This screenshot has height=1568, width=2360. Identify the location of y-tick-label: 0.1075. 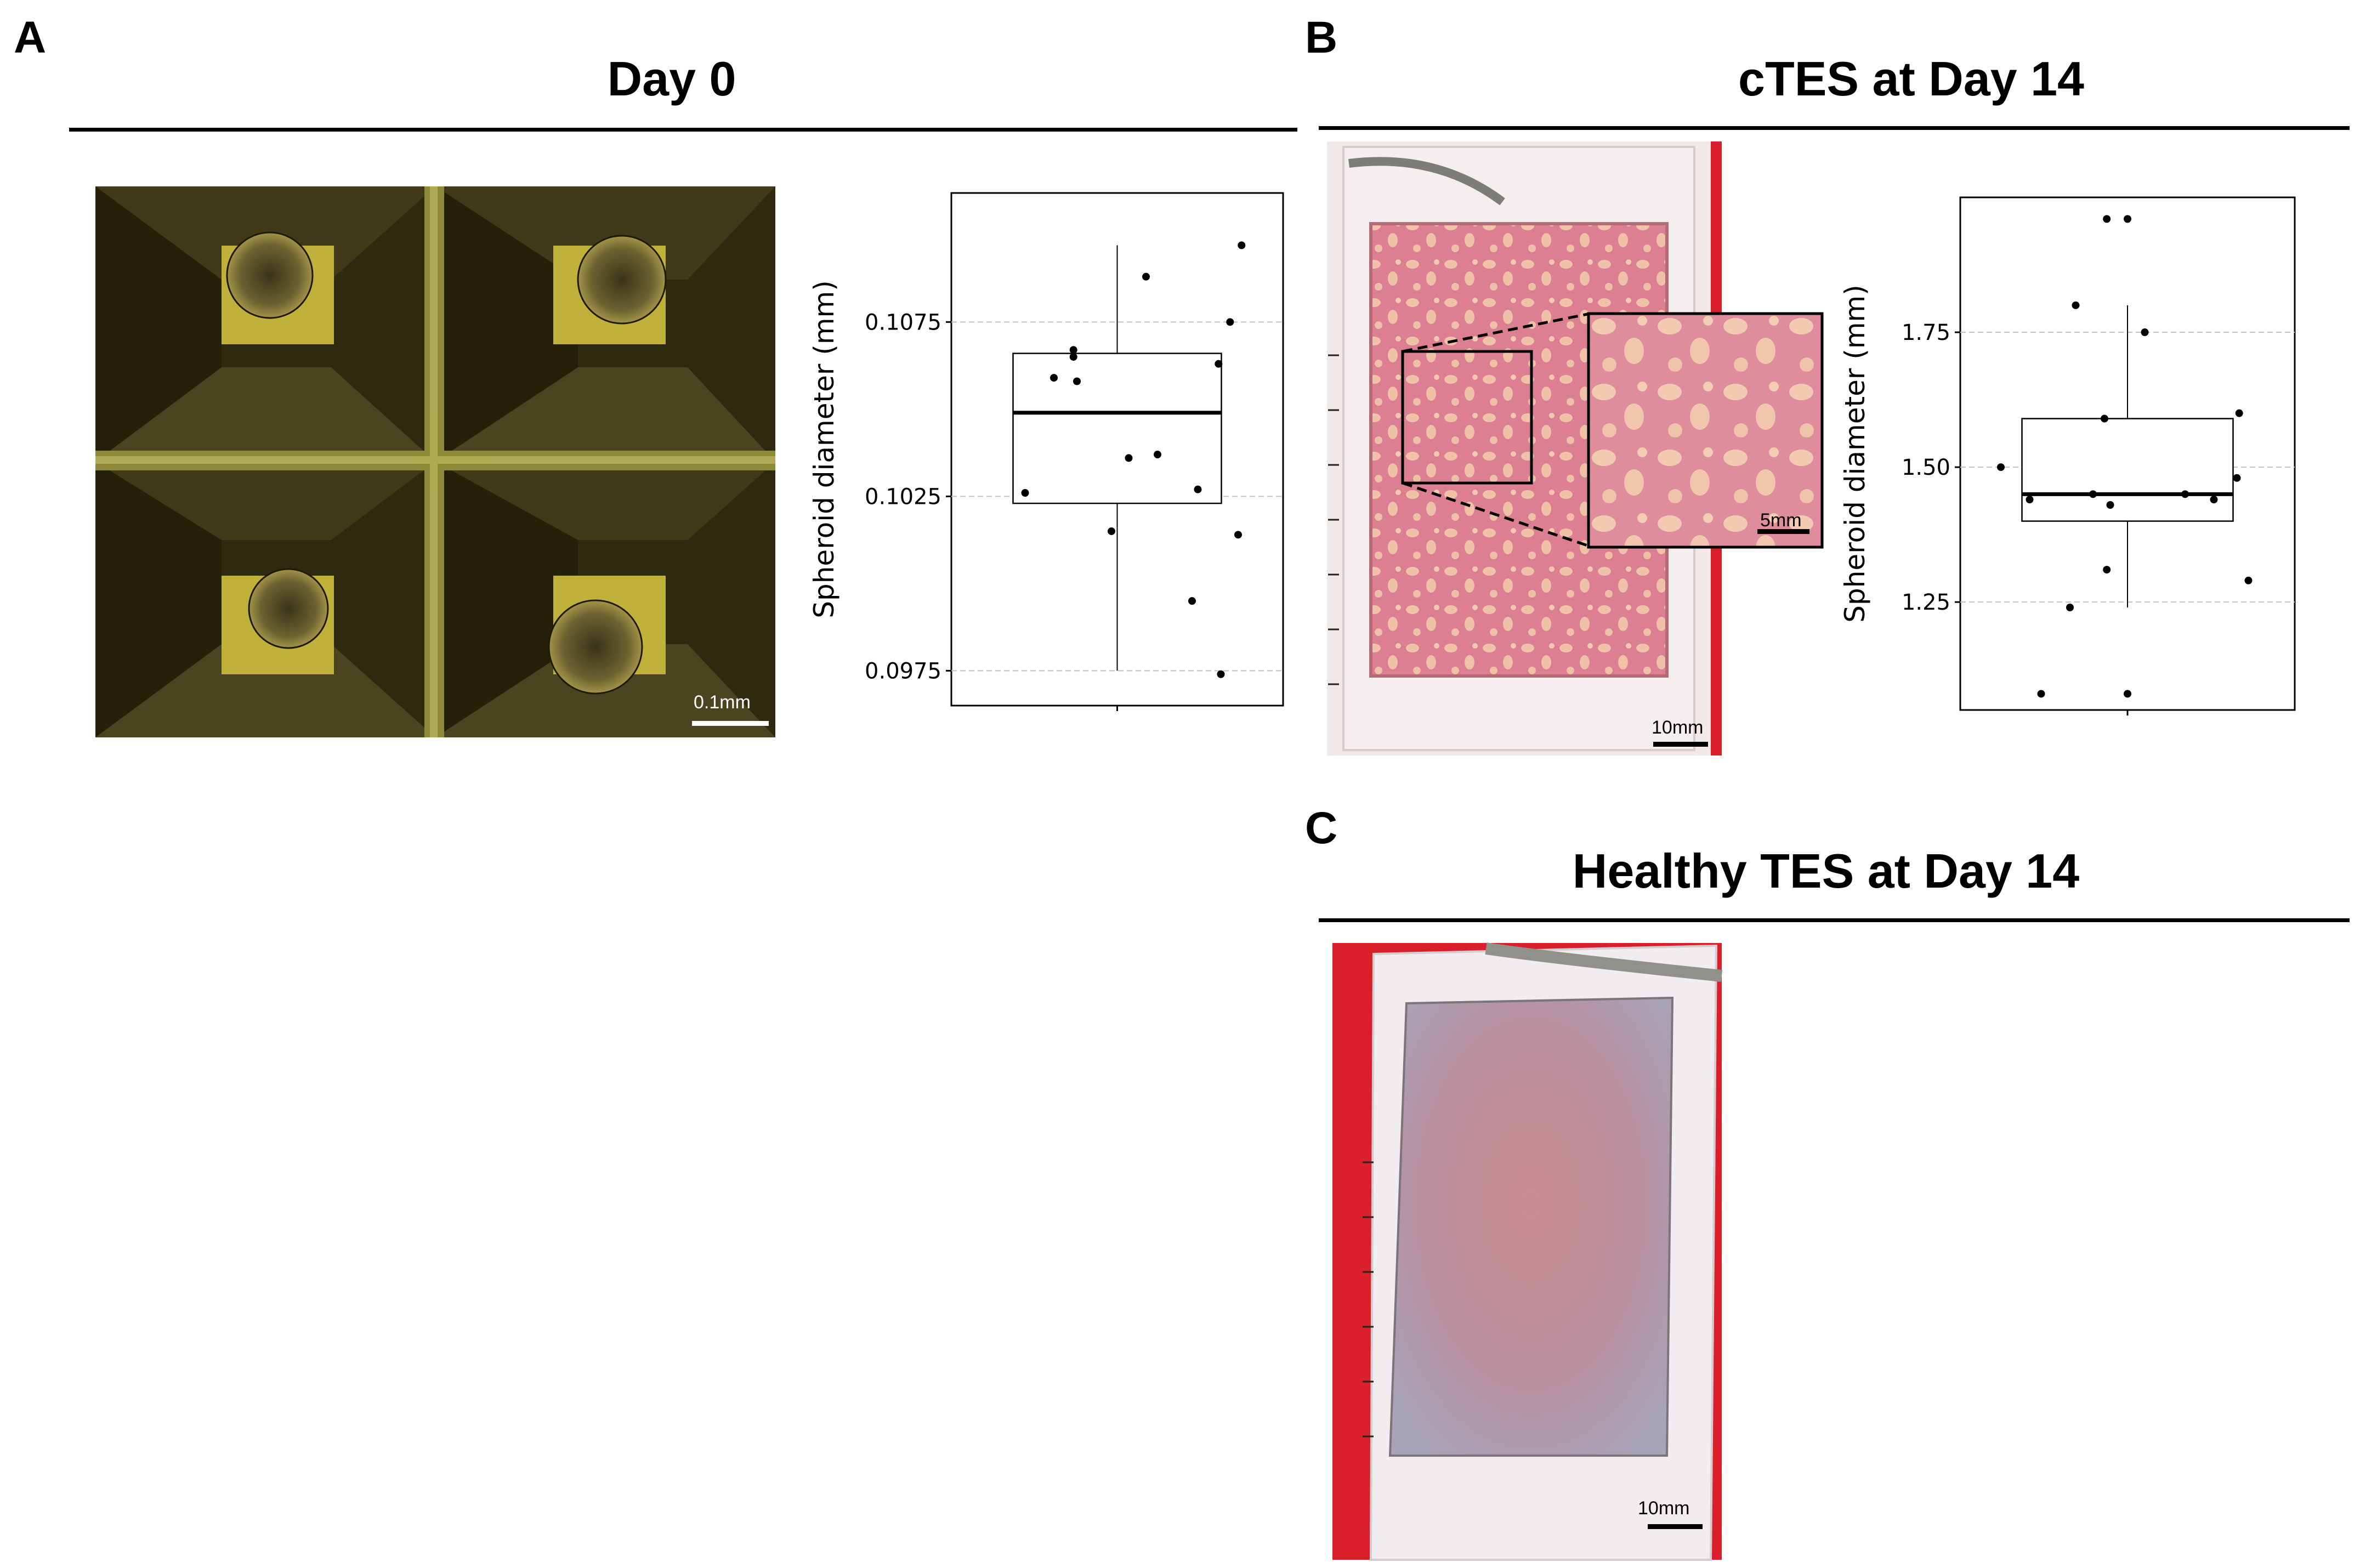
(903, 323).